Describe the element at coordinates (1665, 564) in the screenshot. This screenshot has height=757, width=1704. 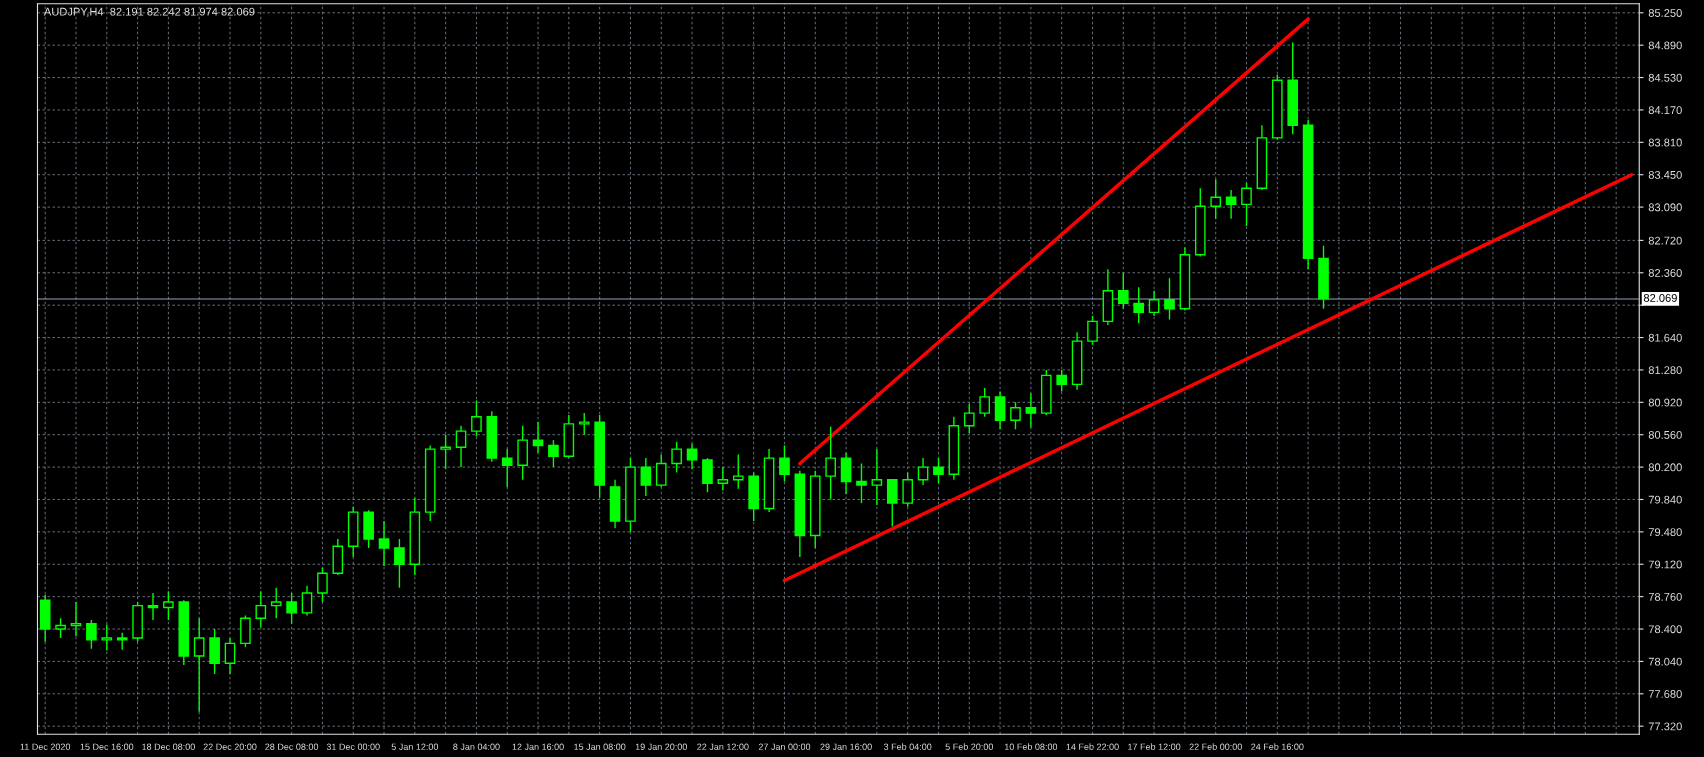
I see `y-tick-label: 79.120` at that location.